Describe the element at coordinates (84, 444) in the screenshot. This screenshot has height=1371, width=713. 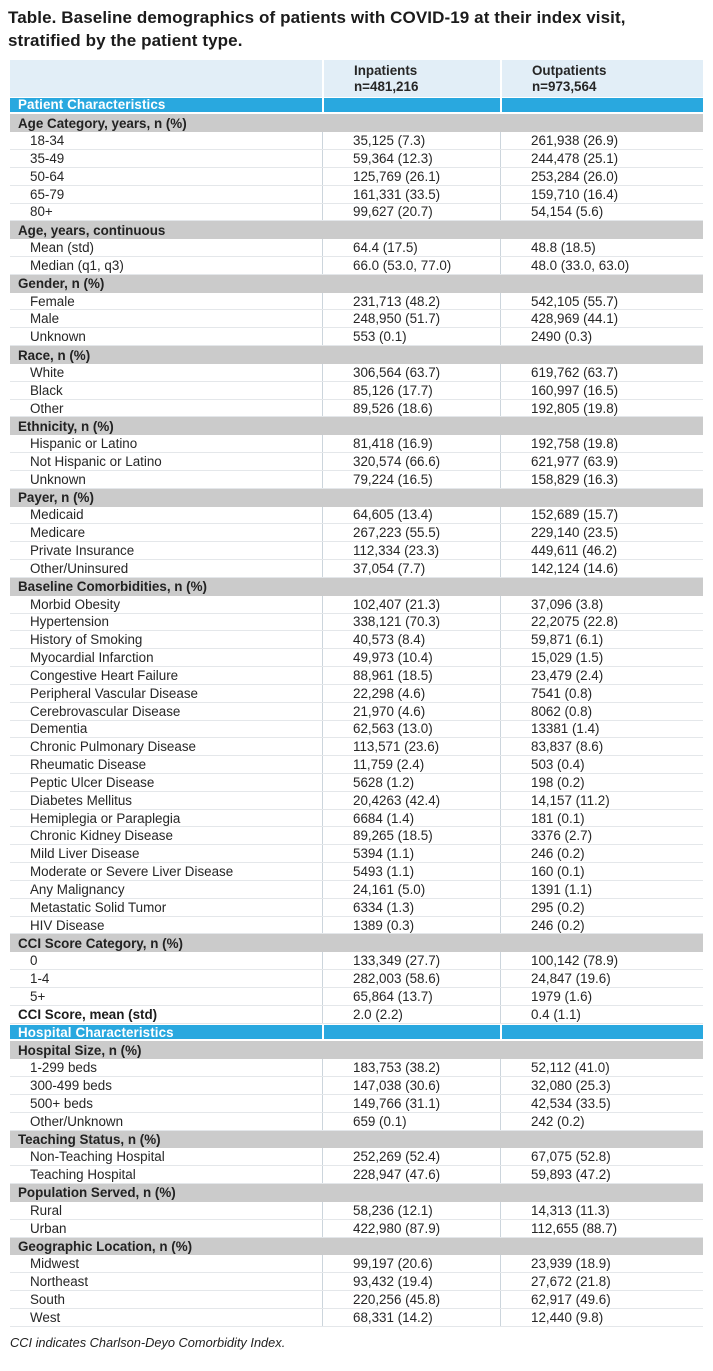
I see `row-label: Hispanic or Latino` at that location.